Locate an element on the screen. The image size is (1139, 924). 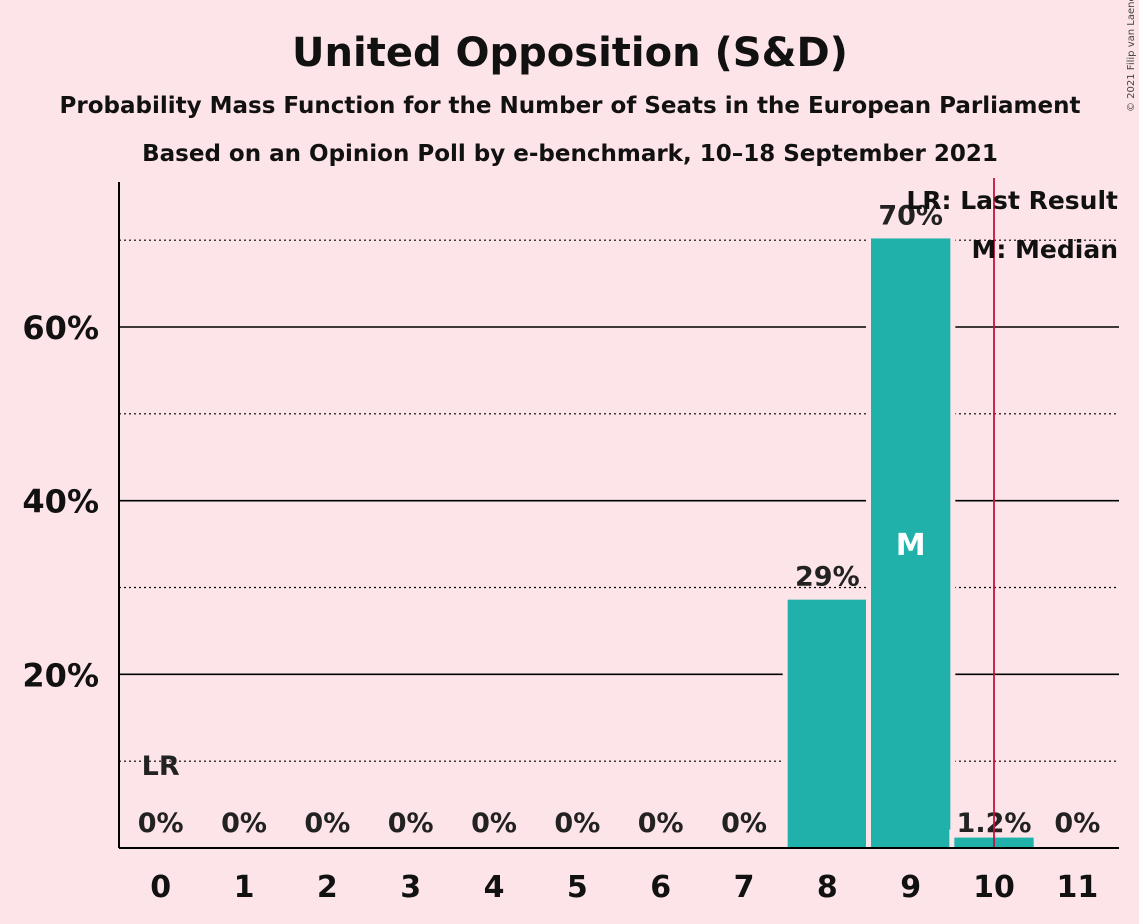
bar-value-label: 70% is located at coordinates (910, 215).